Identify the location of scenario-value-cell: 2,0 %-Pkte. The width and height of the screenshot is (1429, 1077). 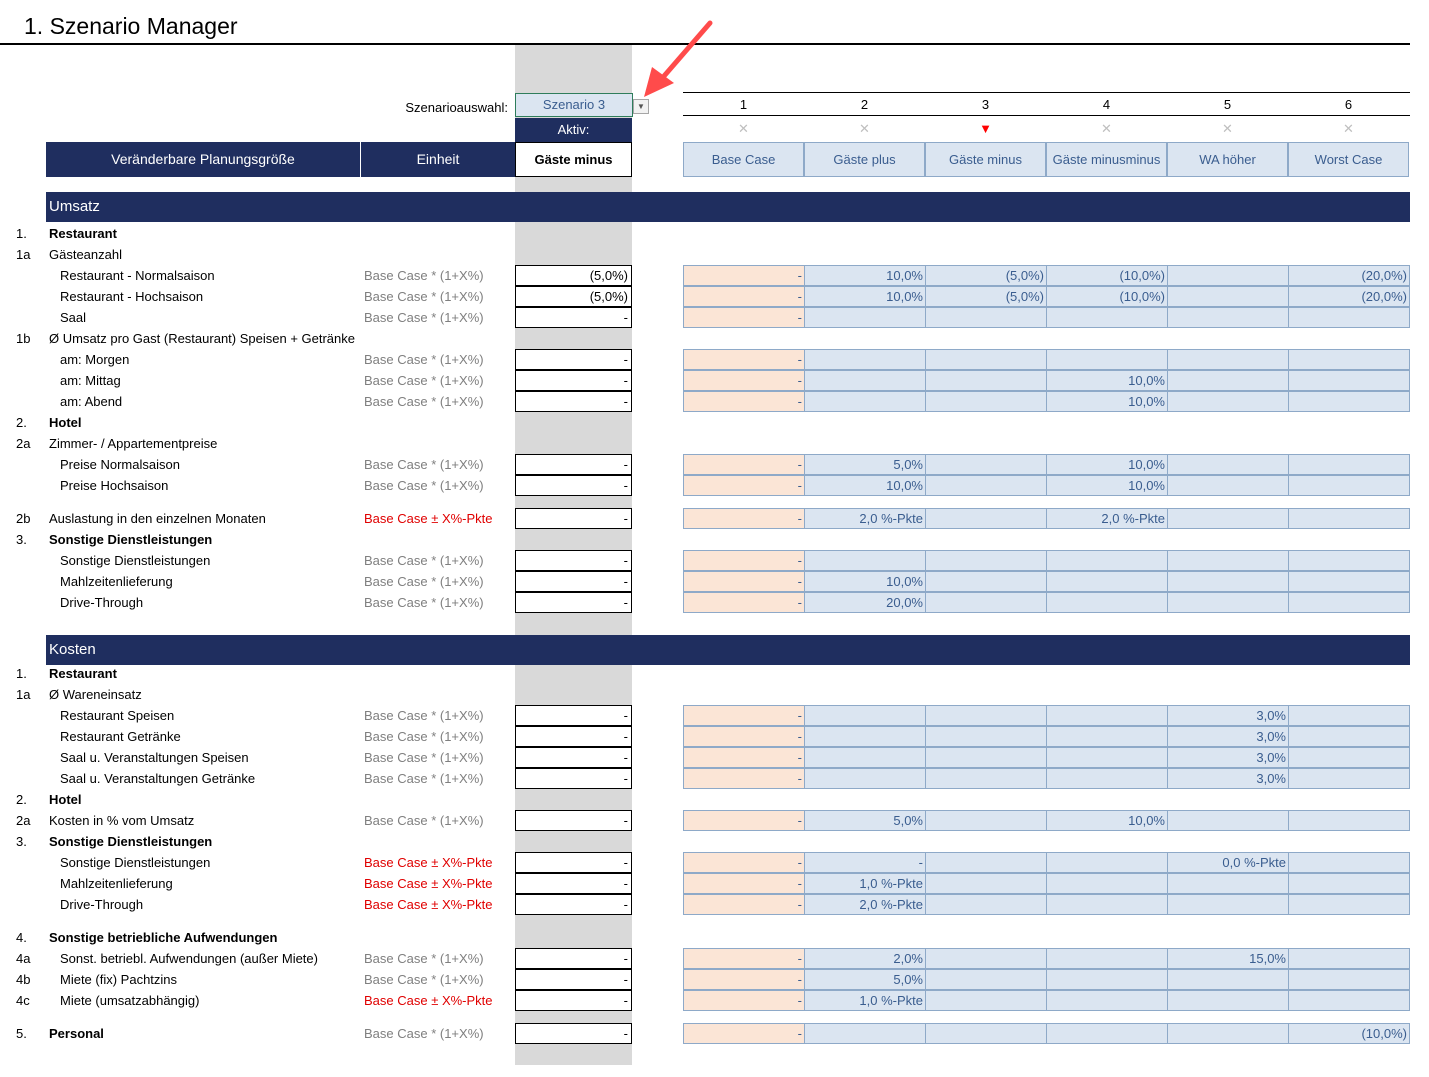
(865, 518).